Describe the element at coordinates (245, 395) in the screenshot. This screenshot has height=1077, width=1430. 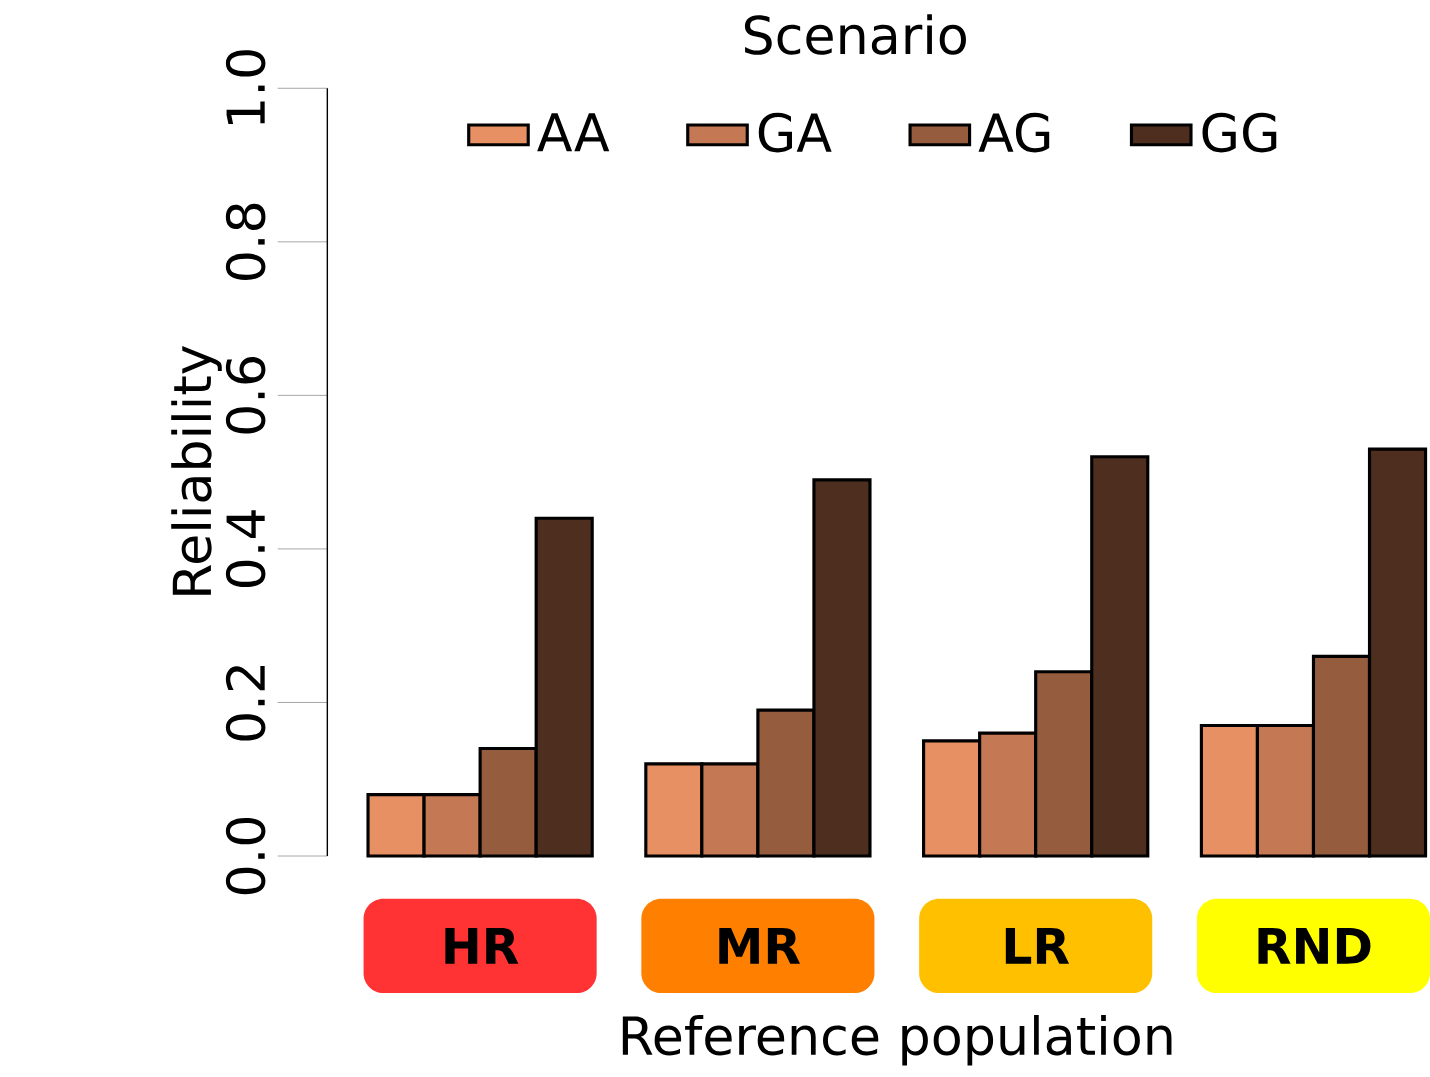
I see `y-tick-label: 0.6` at that location.